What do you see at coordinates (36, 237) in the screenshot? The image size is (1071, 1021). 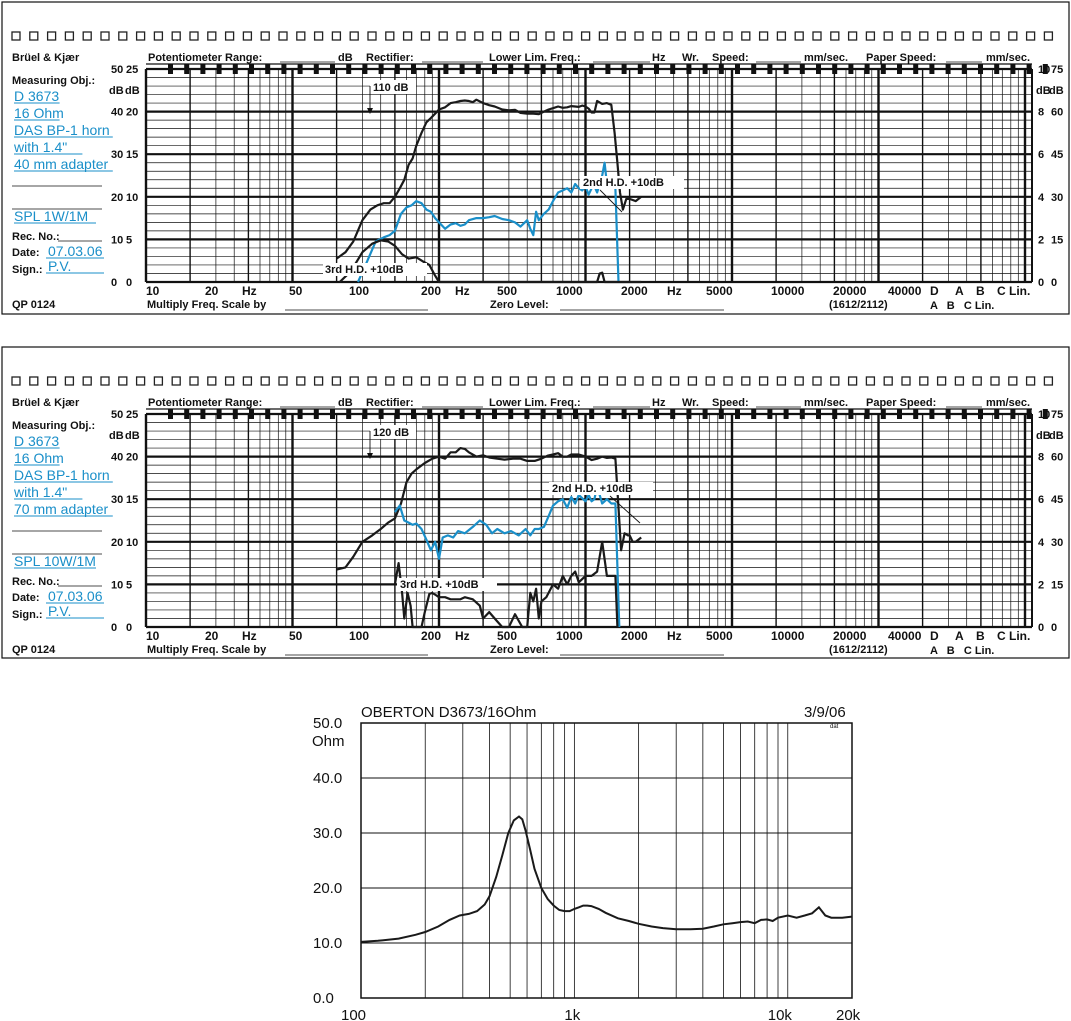 I see `rec-no-label: Rec. No.:` at bounding box center [36, 237].